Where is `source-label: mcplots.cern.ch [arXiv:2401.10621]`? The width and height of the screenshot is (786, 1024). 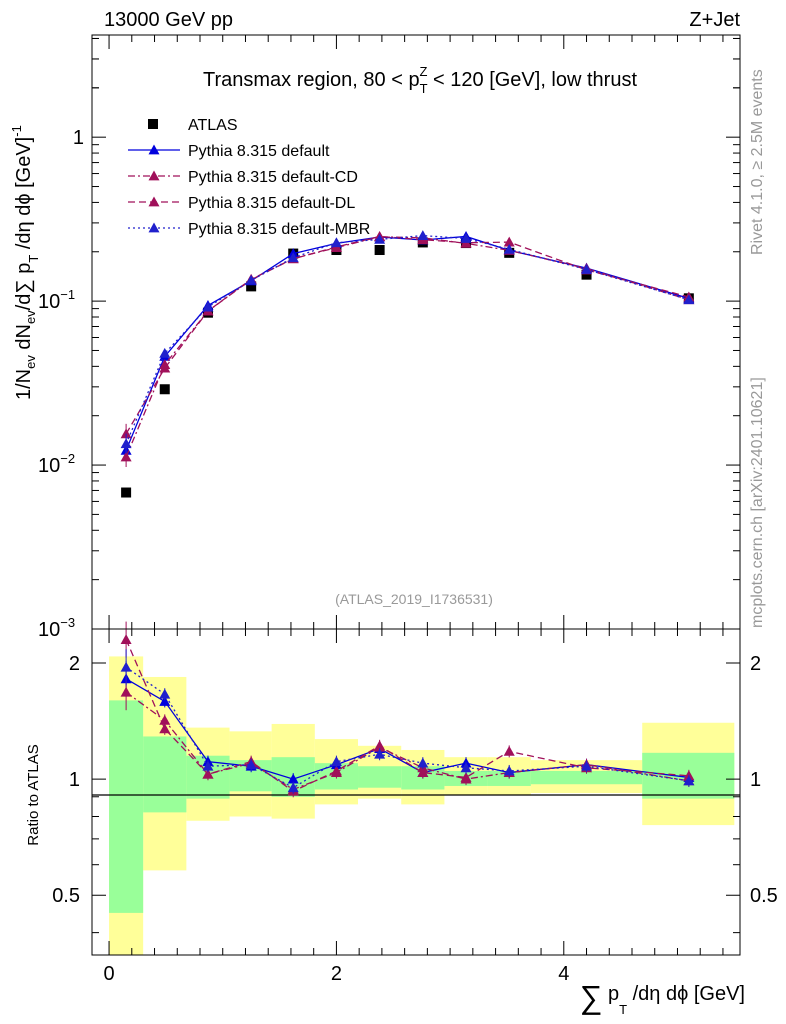
source-label: mcplots.cern.ch [arXiv:2401.10621] is located at coordinates (757, 502).